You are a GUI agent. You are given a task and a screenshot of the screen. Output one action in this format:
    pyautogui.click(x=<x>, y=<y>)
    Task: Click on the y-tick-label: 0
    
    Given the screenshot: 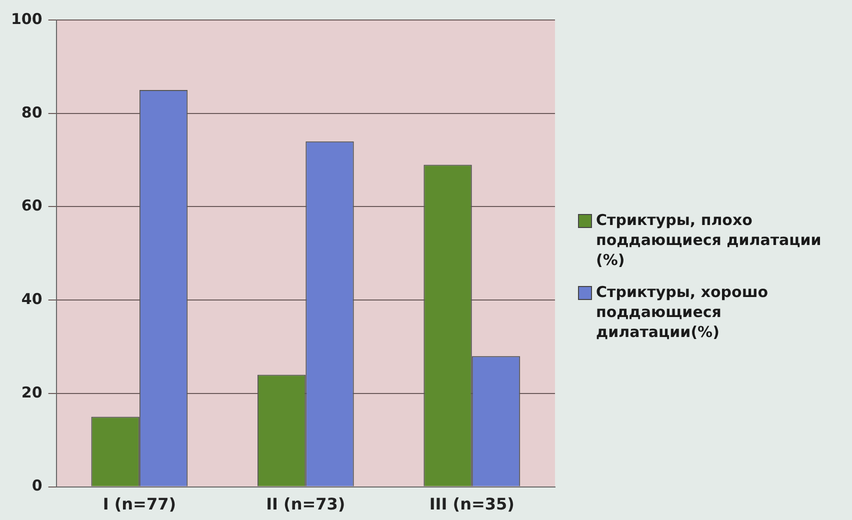 What is the action you would take?
    pyautogui.click(x=37, y=485)
    